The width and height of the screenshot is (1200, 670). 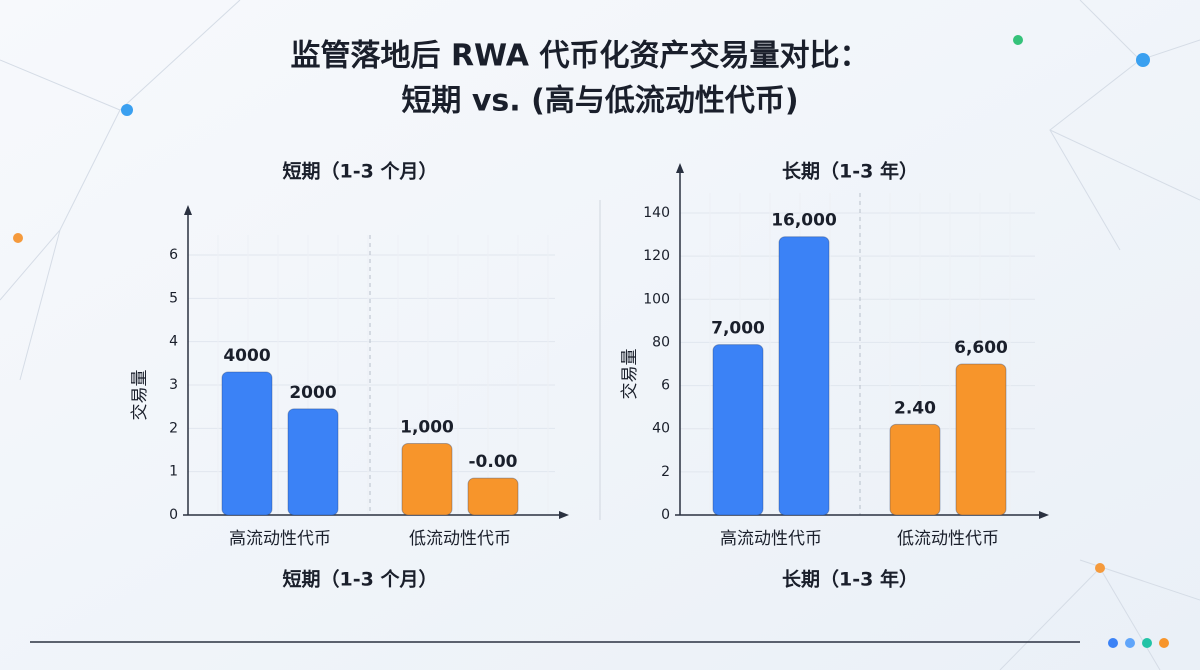 What do you see at coordinates (656, 256) in the screenshot?
I see `y-tick-label: 120` at bounding box center [656, 256].